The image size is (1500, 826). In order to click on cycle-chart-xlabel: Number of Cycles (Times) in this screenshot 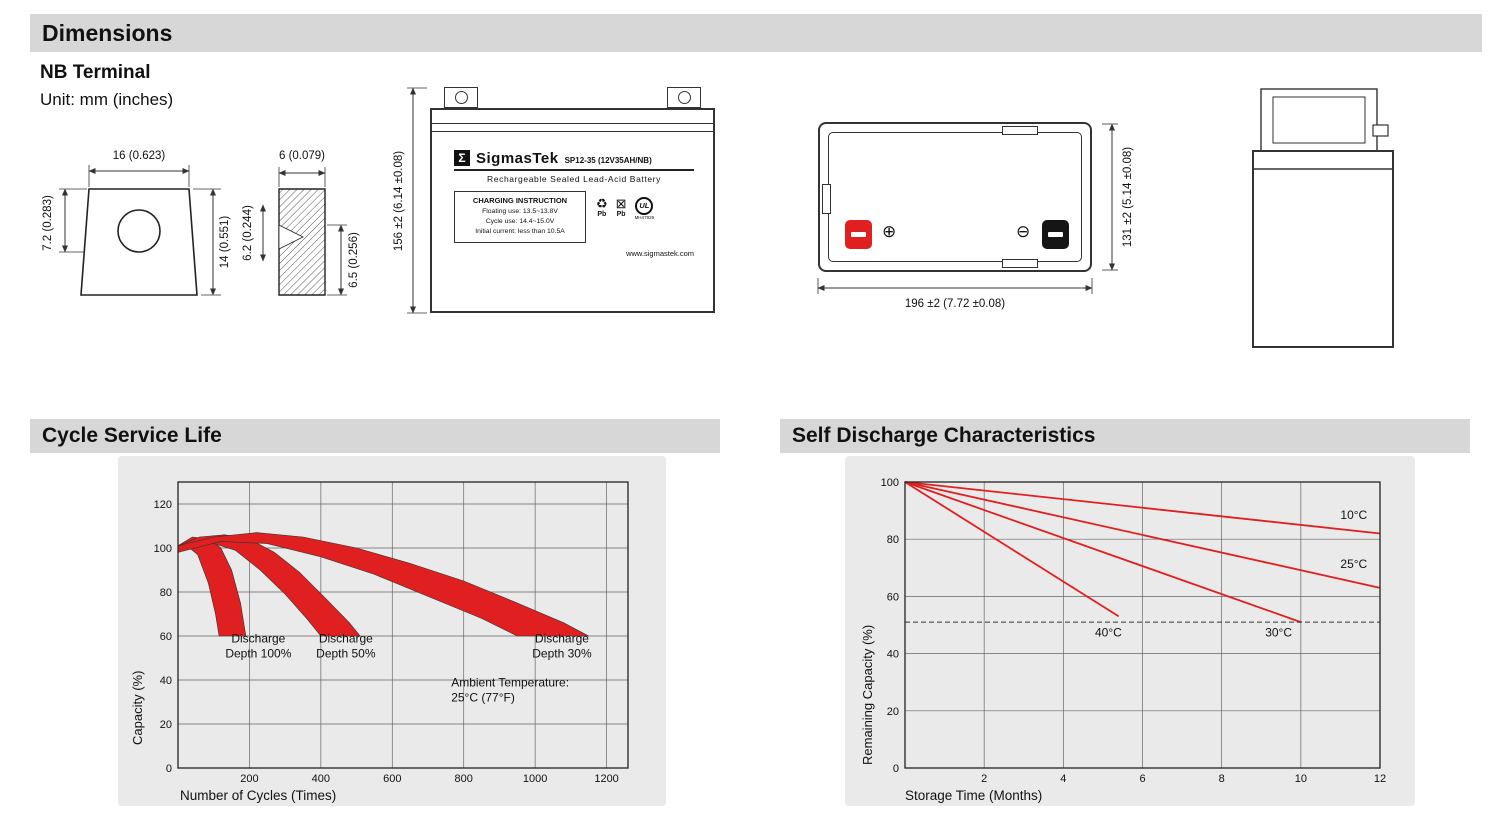, I will do `click(258, 795)`.